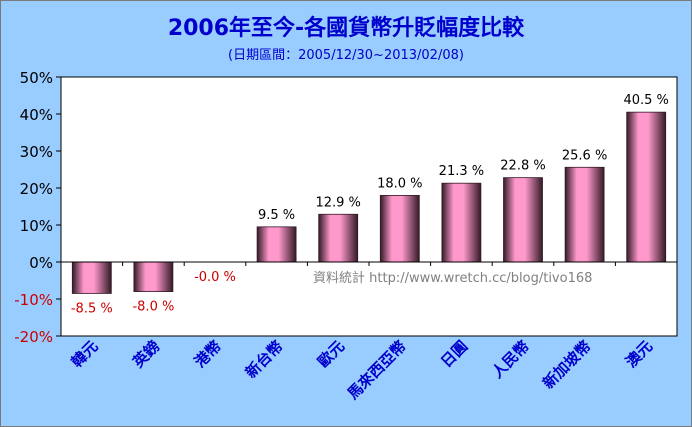 Image resolution: width=692 pixels, height=427 pixels. Describe the element at coordinates (377, 370) in the screenshot. I see `category-label: 馬來西亞幣` at that location.